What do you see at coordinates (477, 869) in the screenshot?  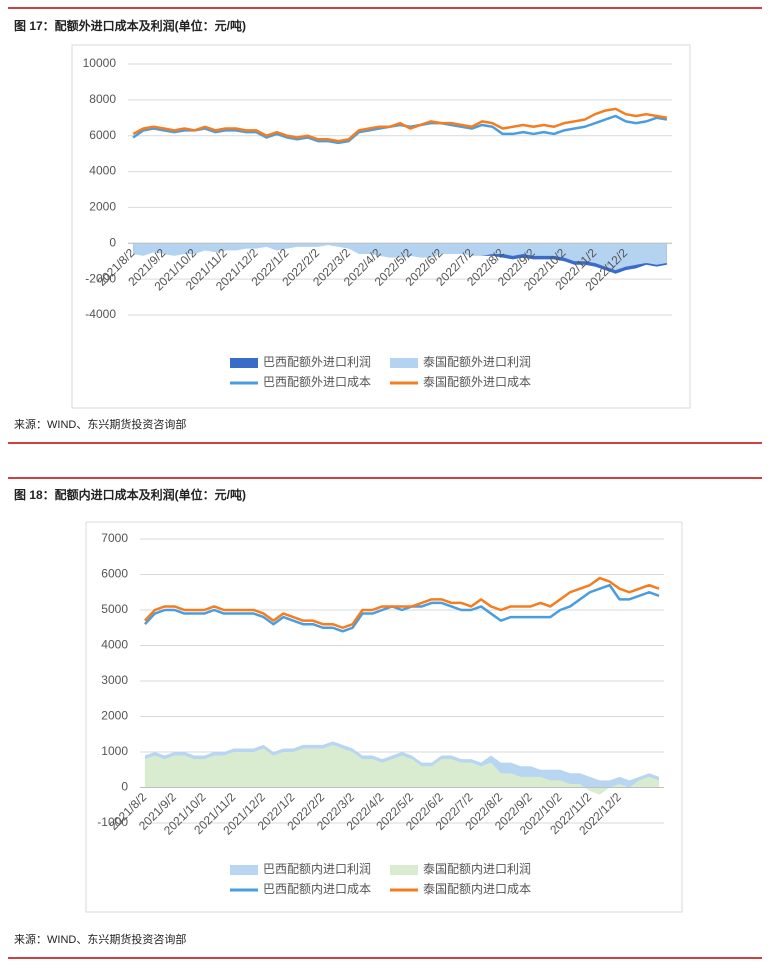 I see `legend-label: 泰国配额内进口利润` at bounding box center [477, 869].